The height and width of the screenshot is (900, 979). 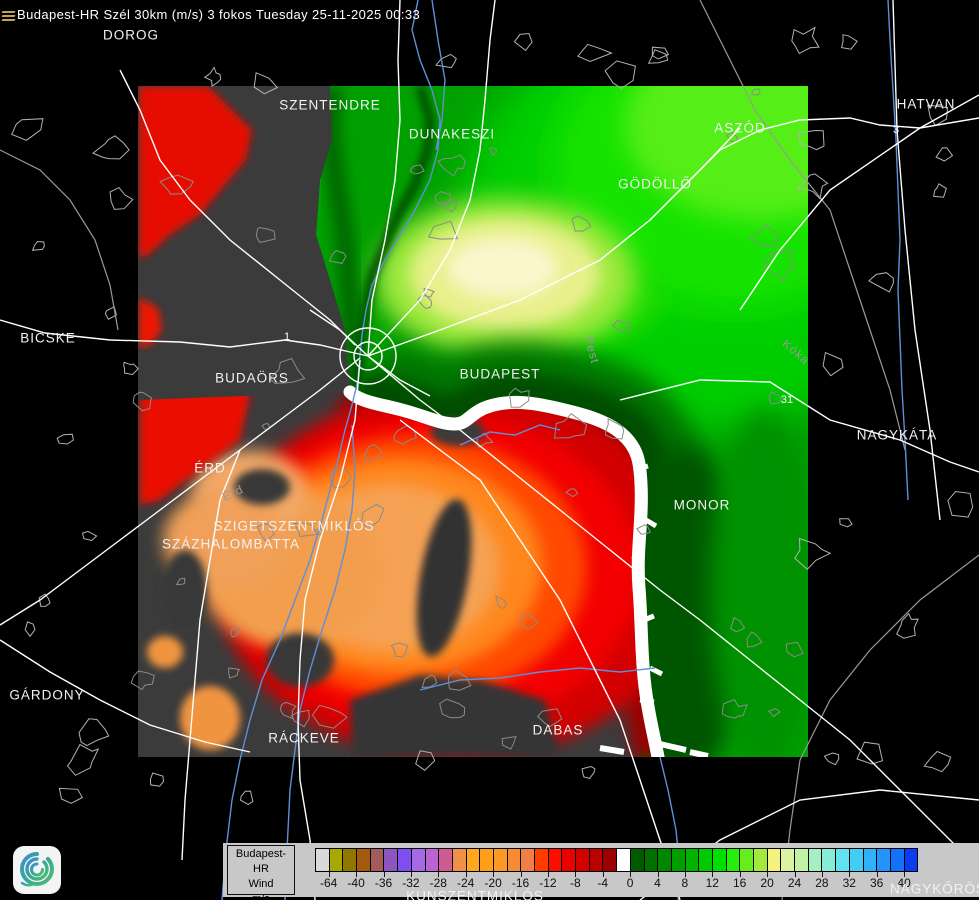 What do you see at coordinates (383, 883) in the screenshot?
I see `legend-tick-label: -36` at bounding box center [383, 883].